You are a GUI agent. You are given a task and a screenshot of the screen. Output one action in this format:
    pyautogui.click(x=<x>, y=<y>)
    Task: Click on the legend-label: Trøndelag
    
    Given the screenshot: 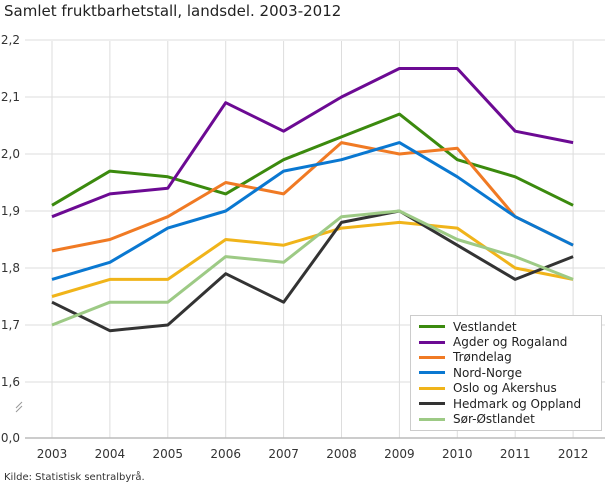 What is the action you would take?
    pyautogui.click(x=482, y=357)
    